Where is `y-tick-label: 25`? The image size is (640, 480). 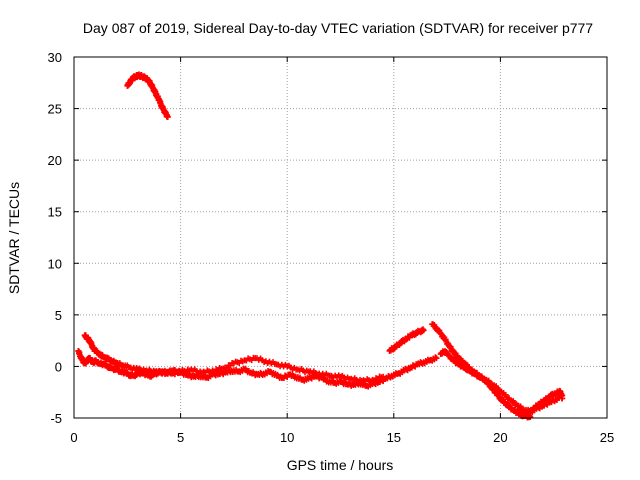 y-tick-label: 25 is located at coordinates (55, 109).